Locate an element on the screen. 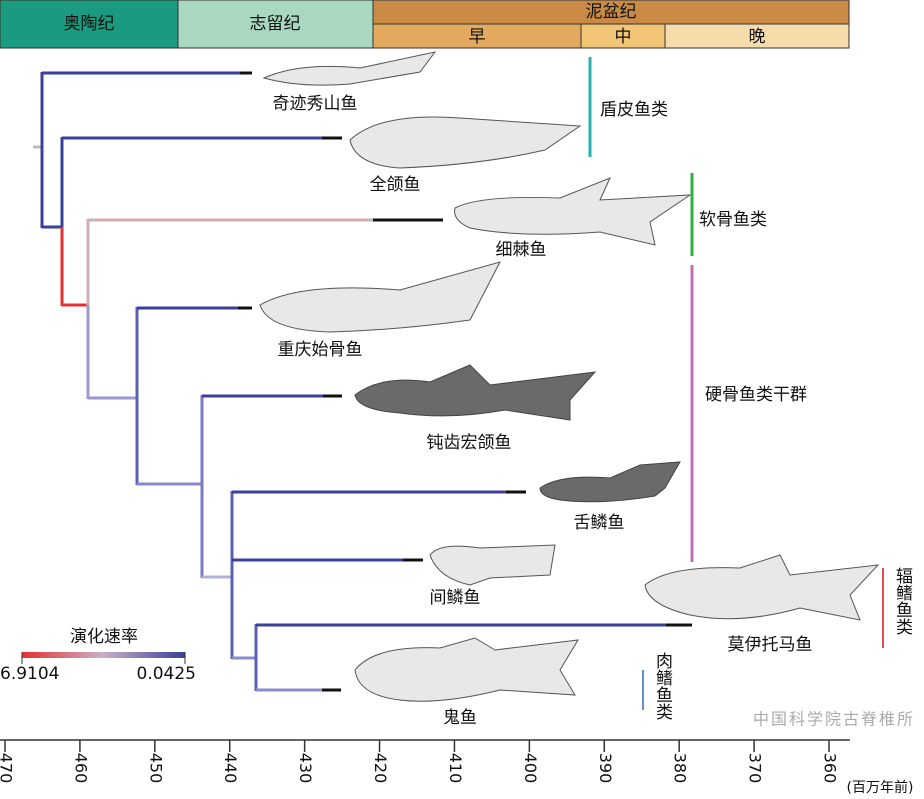 This screenshot has height=799, width=924. taxon-label: 重庆始骨鱼 is located at coordinates (320, 350).